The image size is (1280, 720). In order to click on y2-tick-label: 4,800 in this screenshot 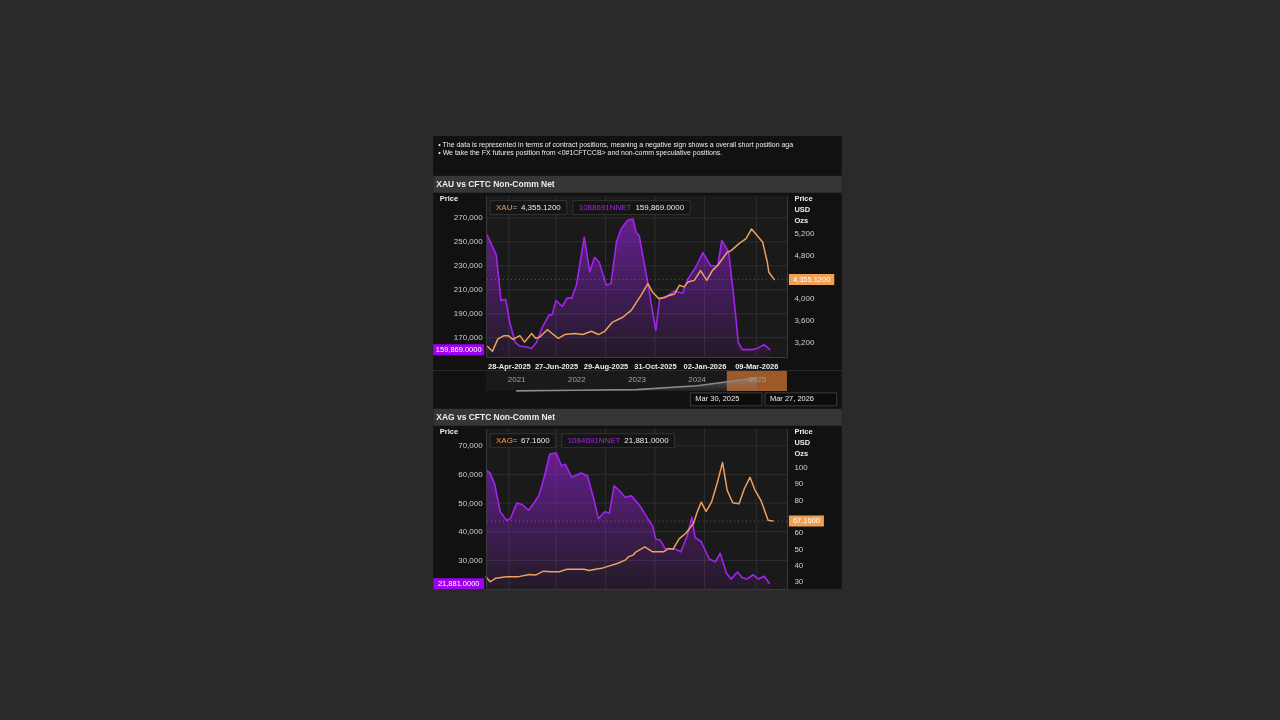, I will do `click(804, 255)`.